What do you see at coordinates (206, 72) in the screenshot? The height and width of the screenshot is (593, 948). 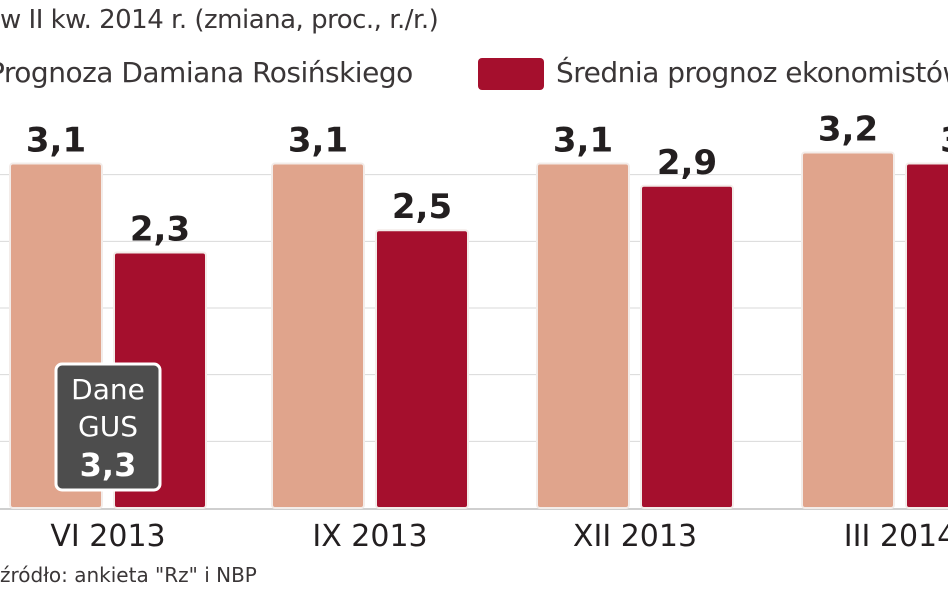 I see `legend-label-forecast: Prognoza Damiana Rosińskiego` at bounding box center [206, 72].